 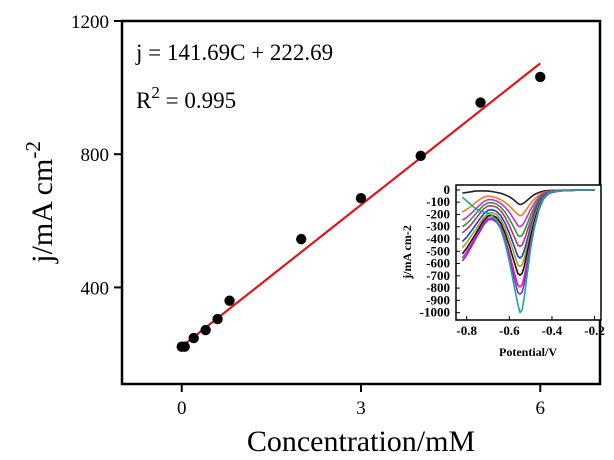 What do you see at coordinates (361, 441) in the screenshot?
I see `main-x-axis-title: Concentration/mM` at bounding box center [361, 441].